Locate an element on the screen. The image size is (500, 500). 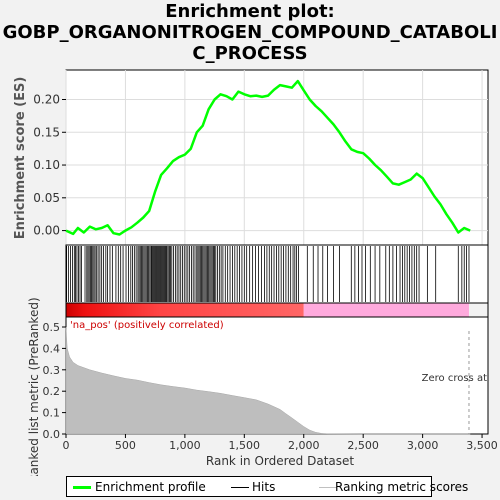
x-tick-label: 2,500 is located at coordinates (363, 445).